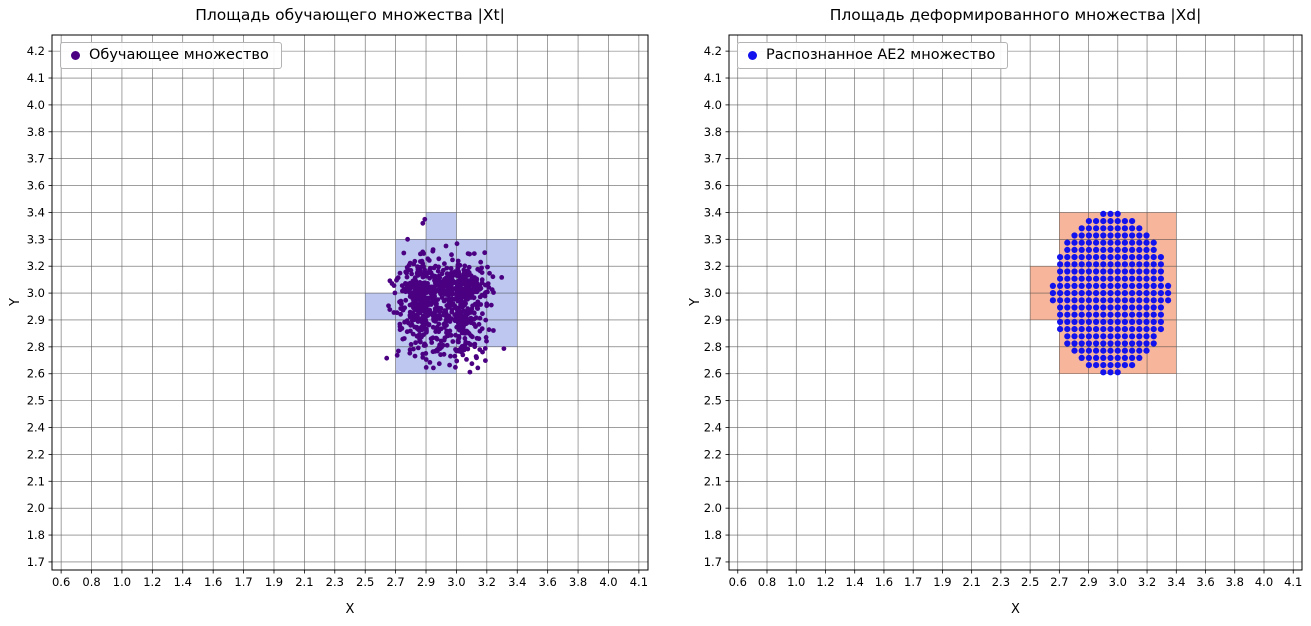 The height and width of the screenshot is (626, 1311). I want to click on right-x-axis-label: X, so click(1015, 609).